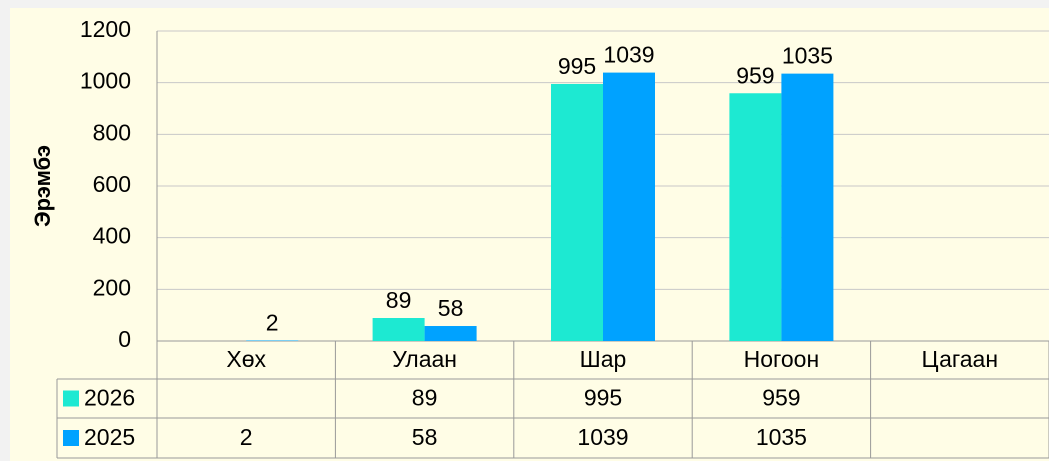 This screenshot has width=1049, height=461. Describe the element at coordinates (105, 29) in the screenshot. I see `y-tick-label: 1200` at that location.